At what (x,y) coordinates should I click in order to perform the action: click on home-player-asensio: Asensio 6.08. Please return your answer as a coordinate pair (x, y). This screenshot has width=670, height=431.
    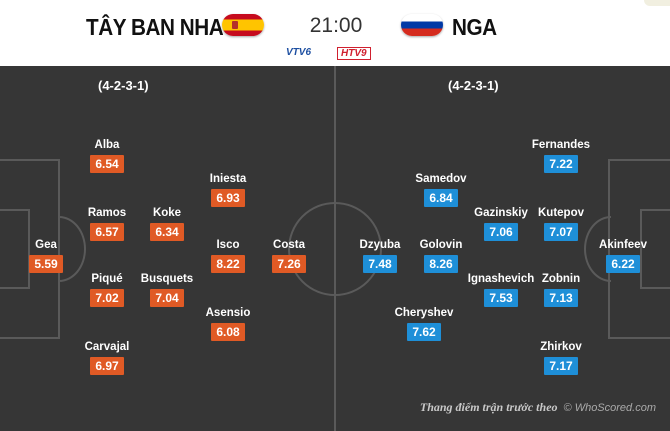
    Looking at the image, I should click on (228, 323).